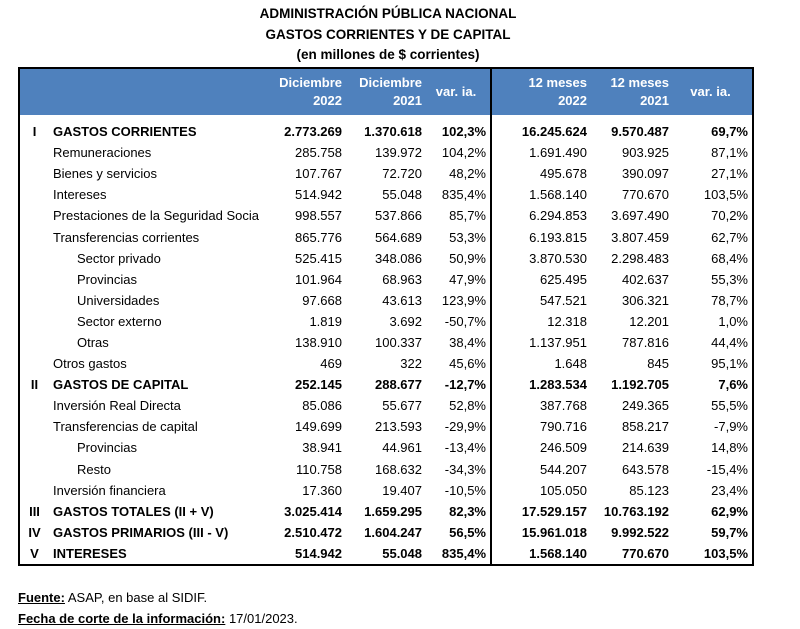 This screenshot has height=629, width=800. Describe the element at coordinates (729, 153) in the screenshot. I see `cell-value: 87,1%` at that location.